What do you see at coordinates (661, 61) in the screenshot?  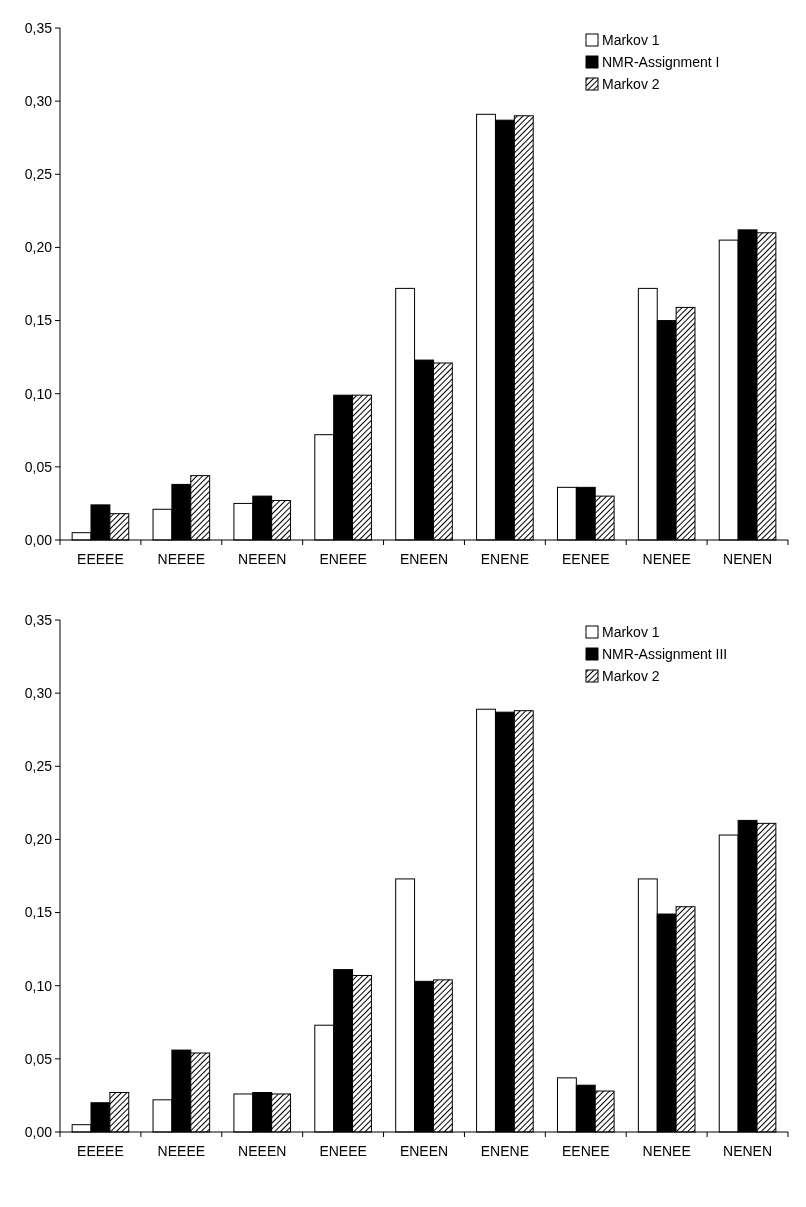 I see `legend-label: NMR-Assignment I` at bounding box center [661, 61].